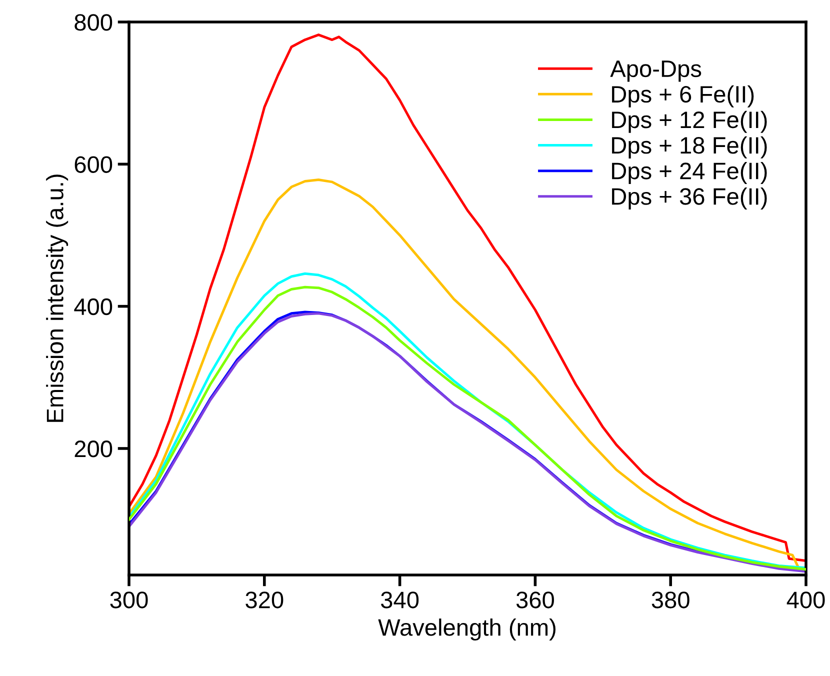 The image size is (830, 676). Describe the element at coordinates (467, 629) in the screenshot. I see `x-axis-title: Wavelength (nm)` at that location.